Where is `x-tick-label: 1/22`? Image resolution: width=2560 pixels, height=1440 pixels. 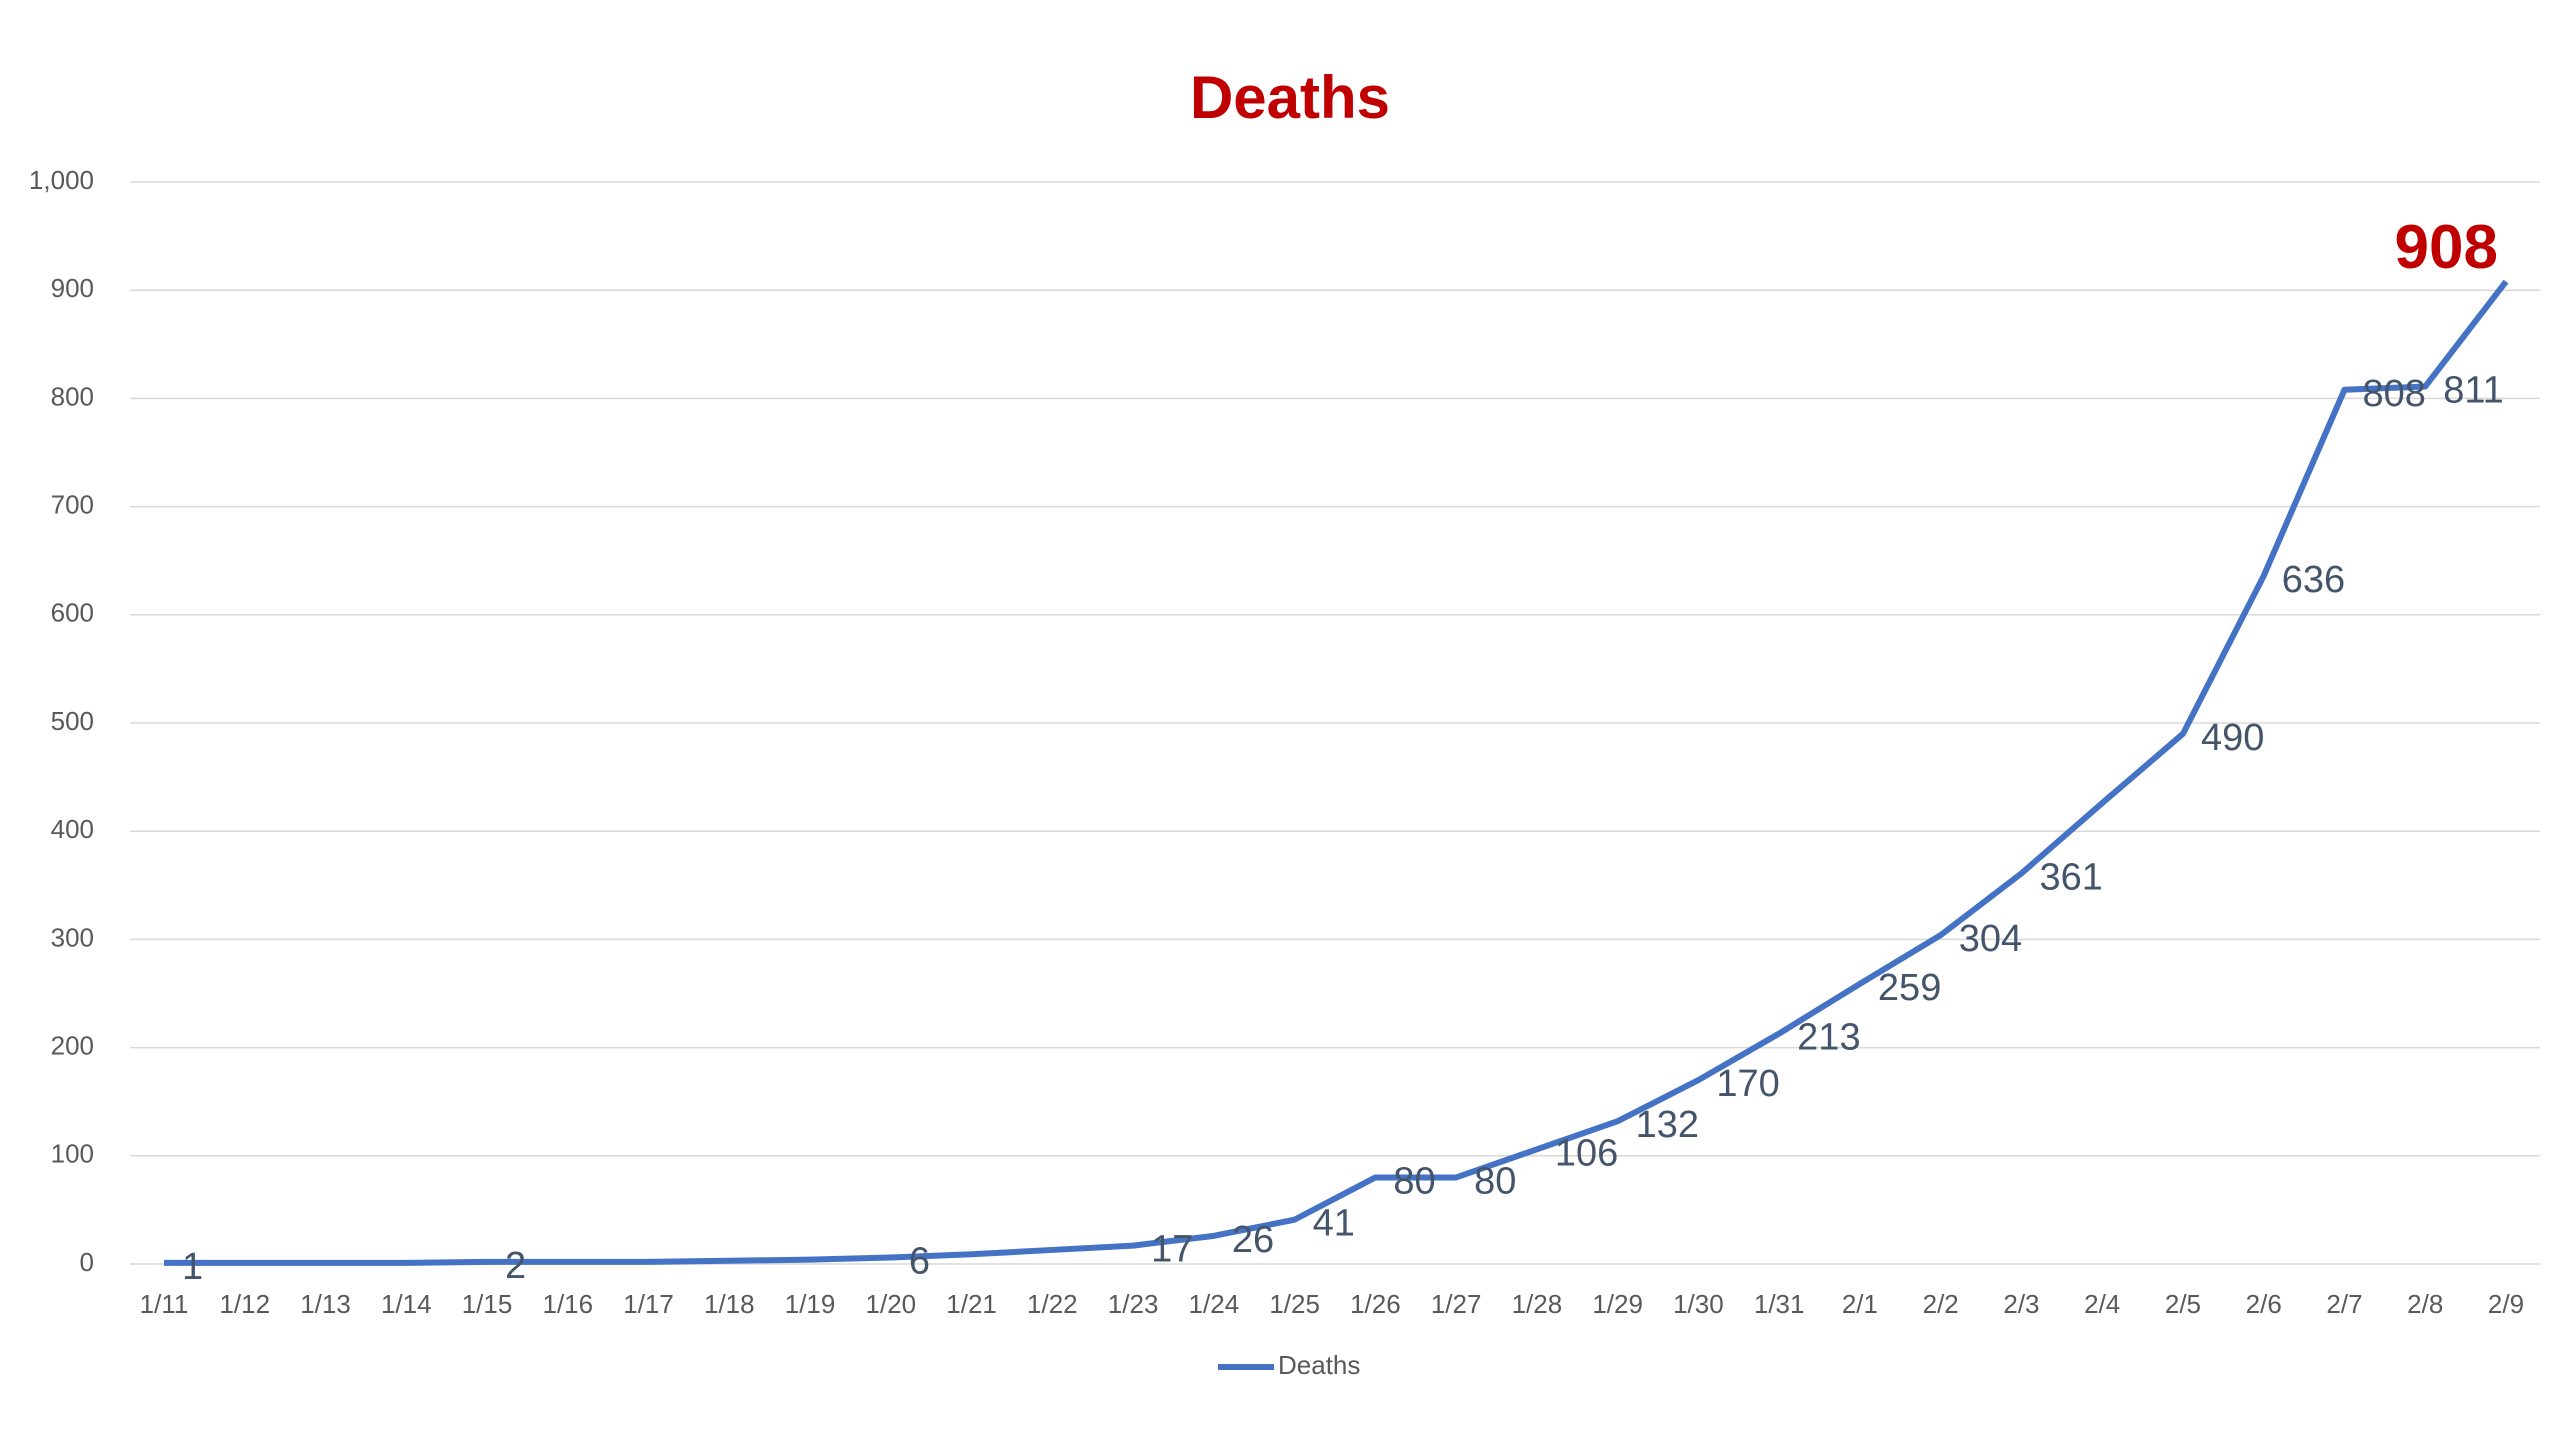
x-tick-label: 1/22 is located at coordinates (1052, 1304).